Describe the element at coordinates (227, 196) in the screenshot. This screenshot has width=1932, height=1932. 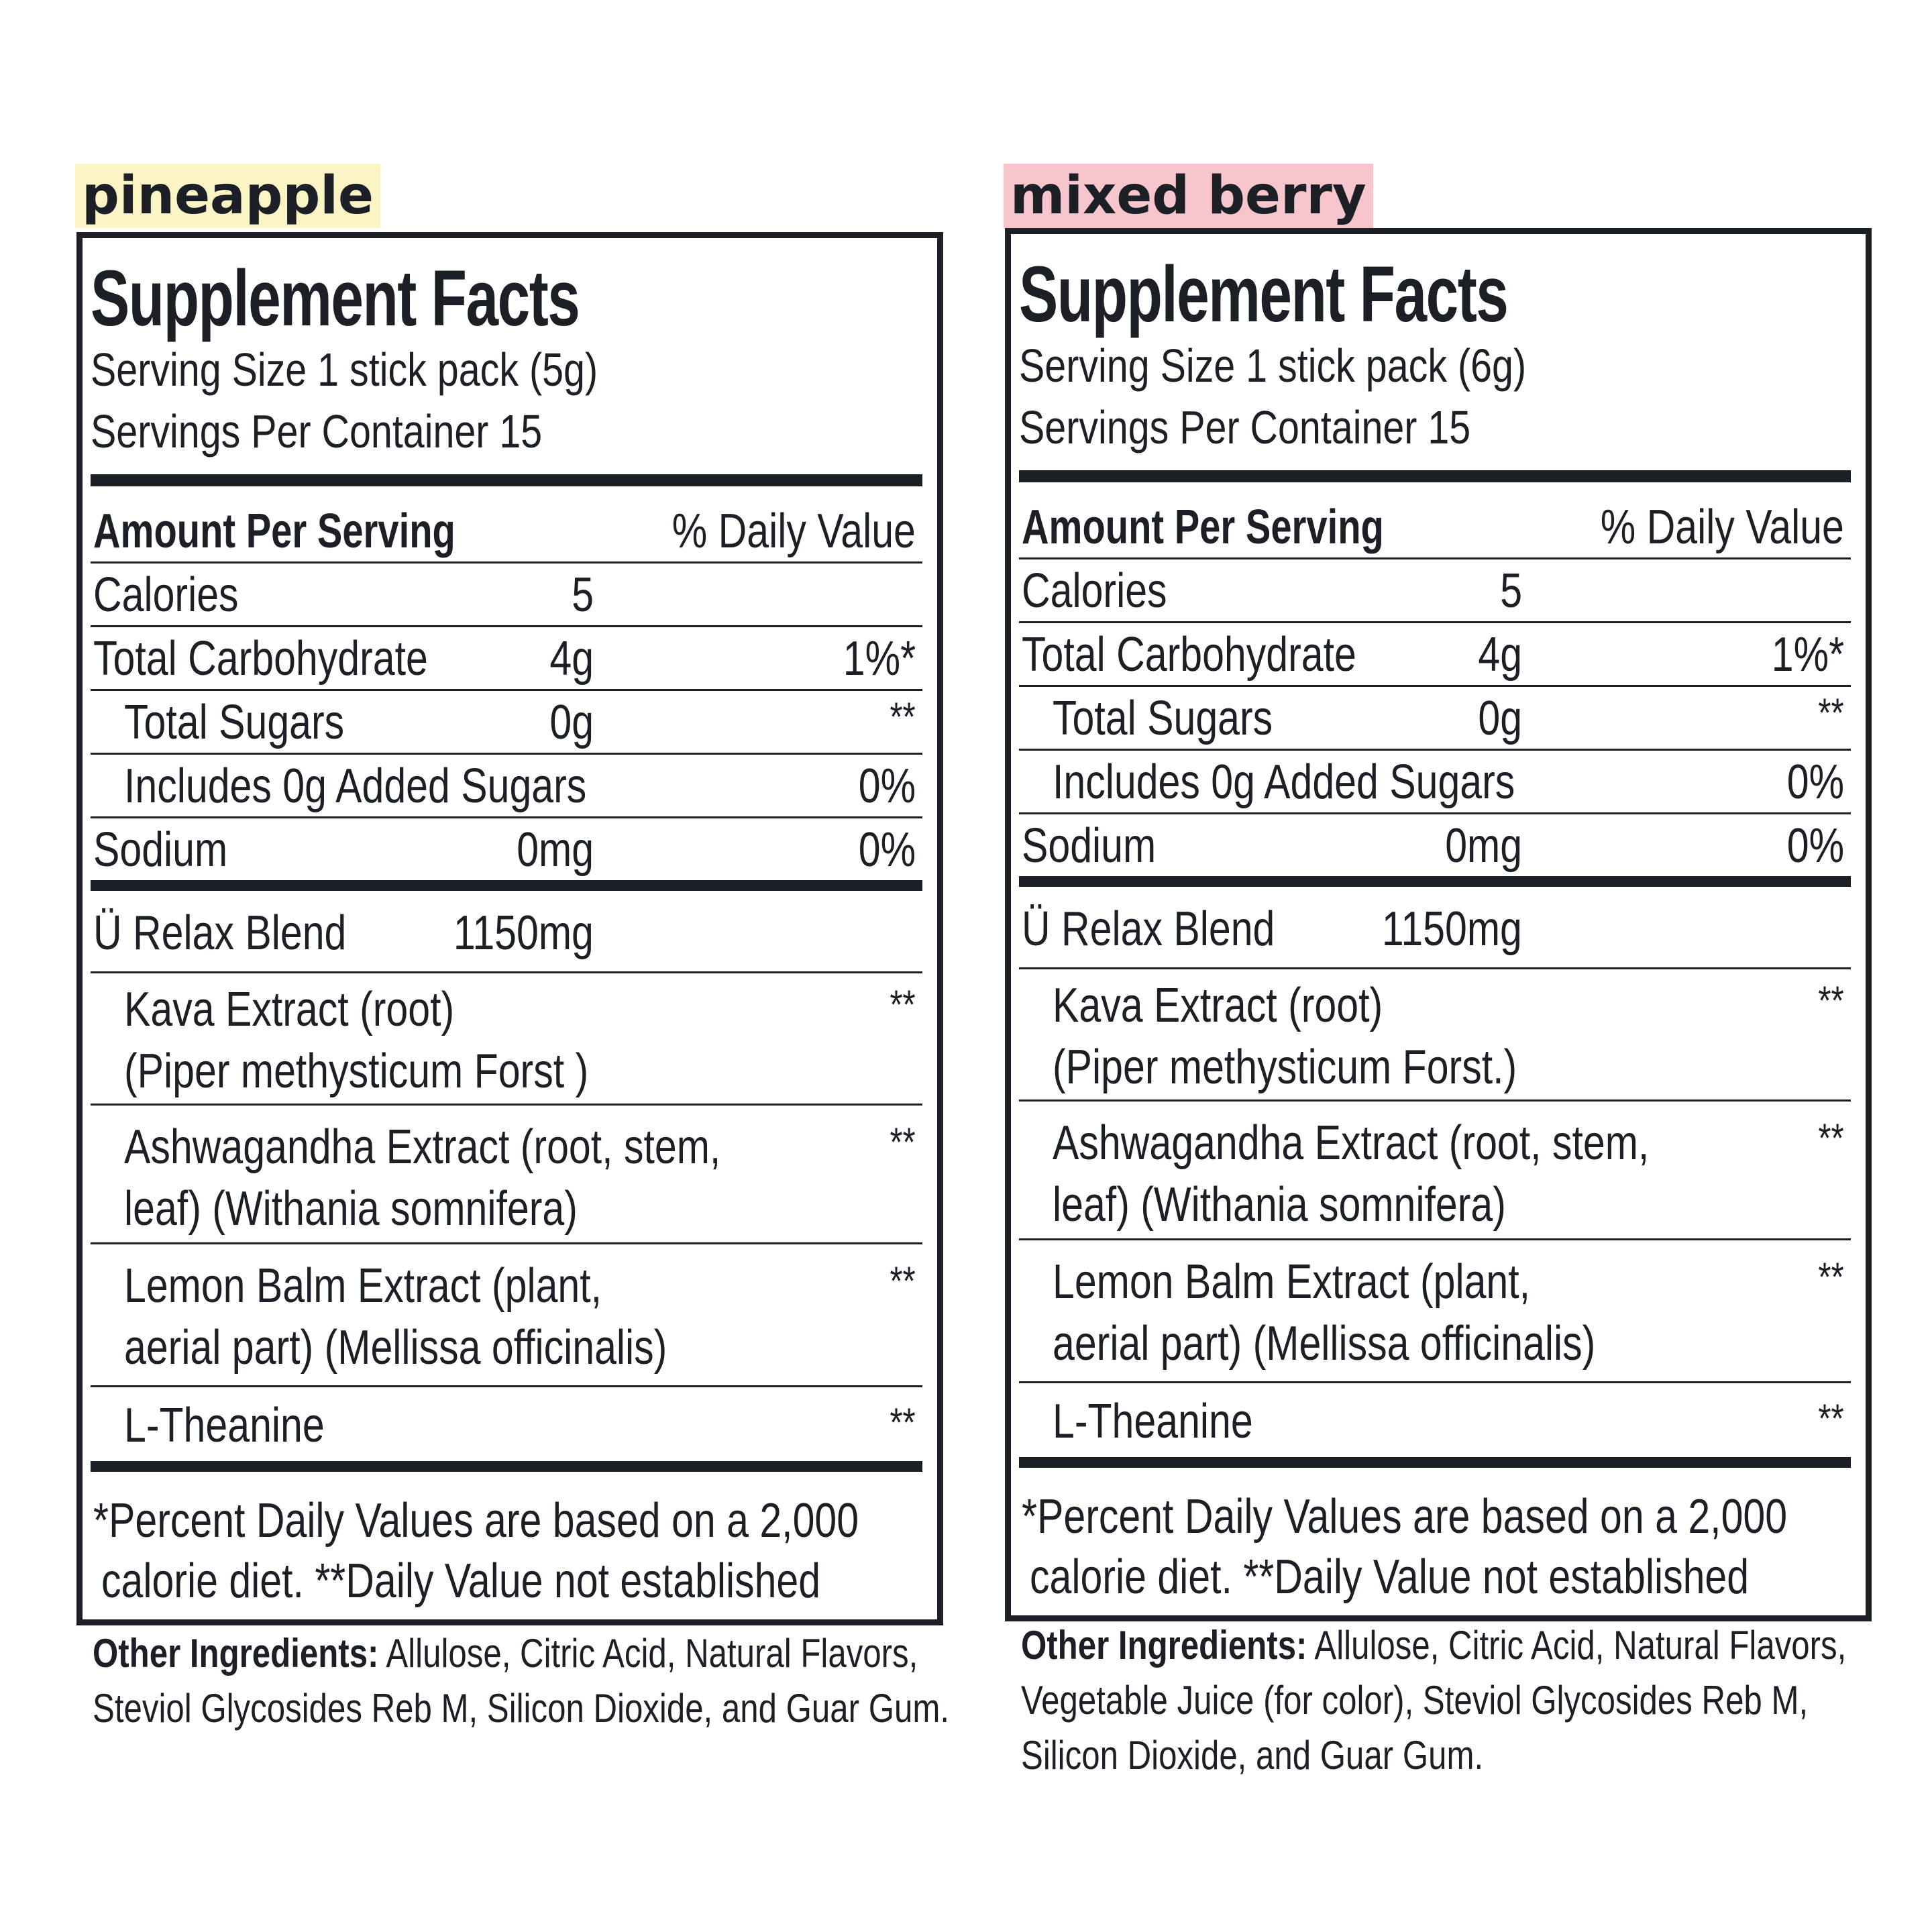
I see `flavor-tag: pineapple` at that location.